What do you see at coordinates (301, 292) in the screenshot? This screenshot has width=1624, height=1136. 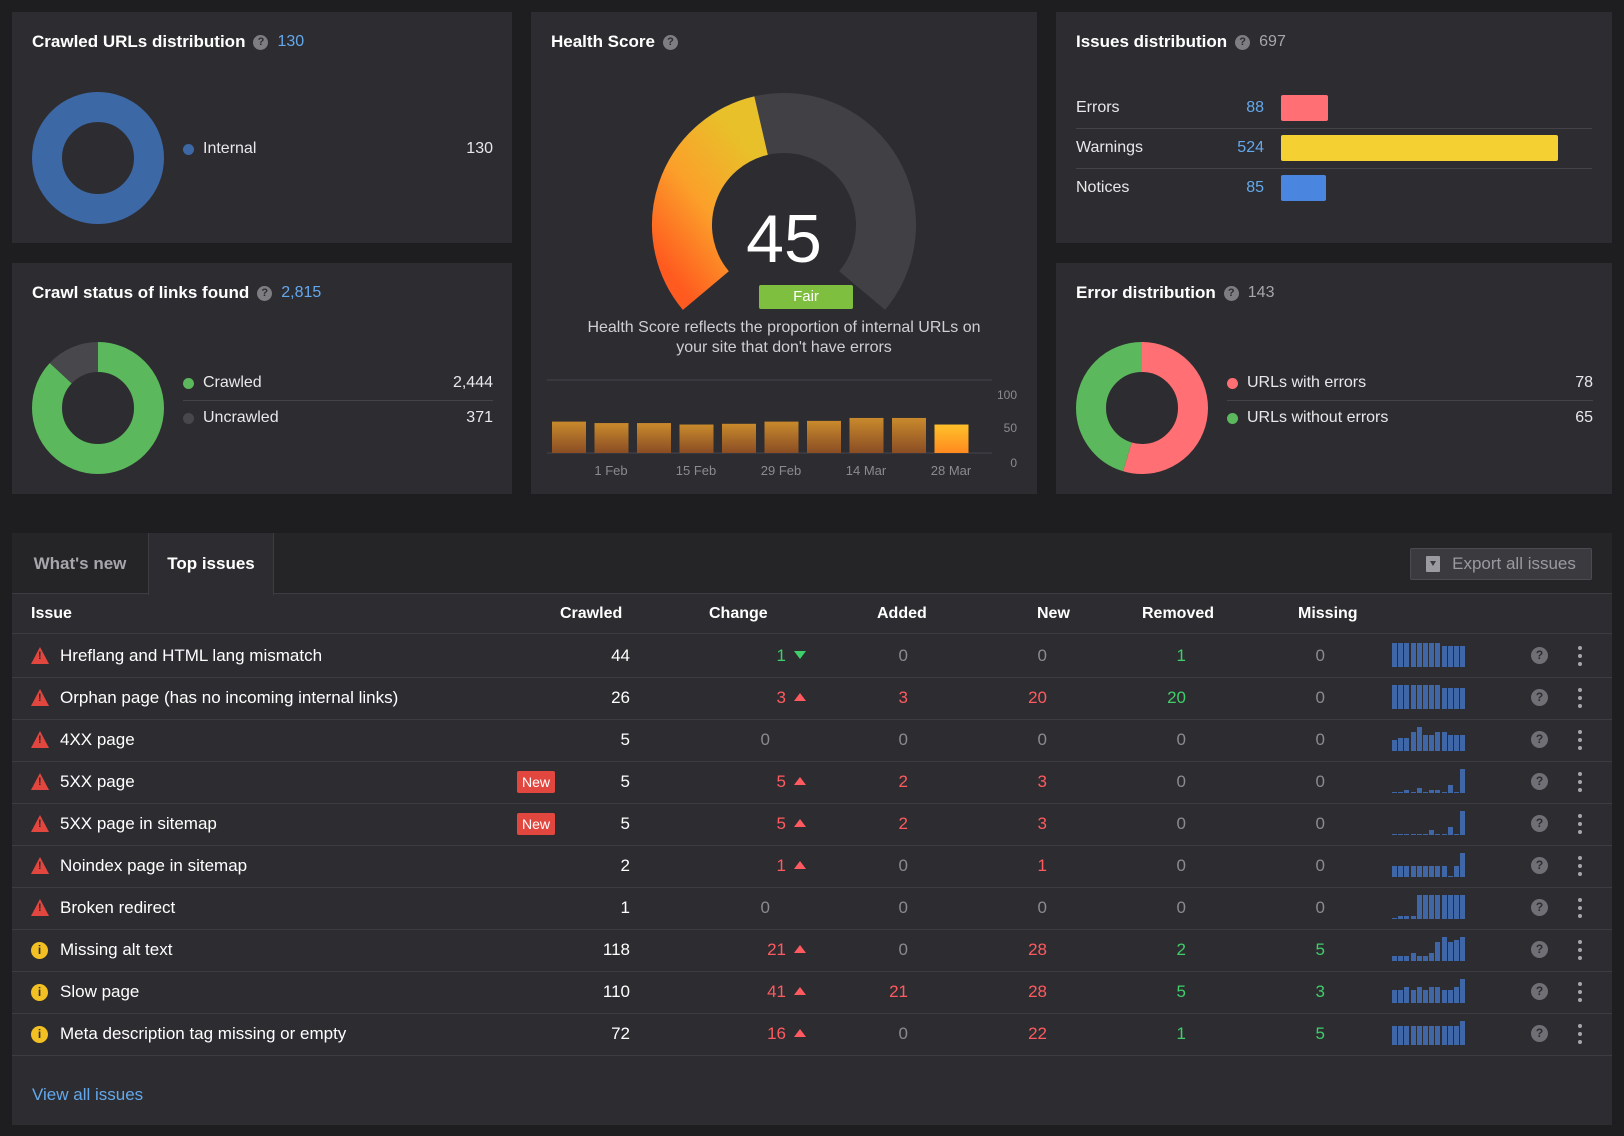 I see `crawl-status-count: 2,815` at bounding box center [301, 292].